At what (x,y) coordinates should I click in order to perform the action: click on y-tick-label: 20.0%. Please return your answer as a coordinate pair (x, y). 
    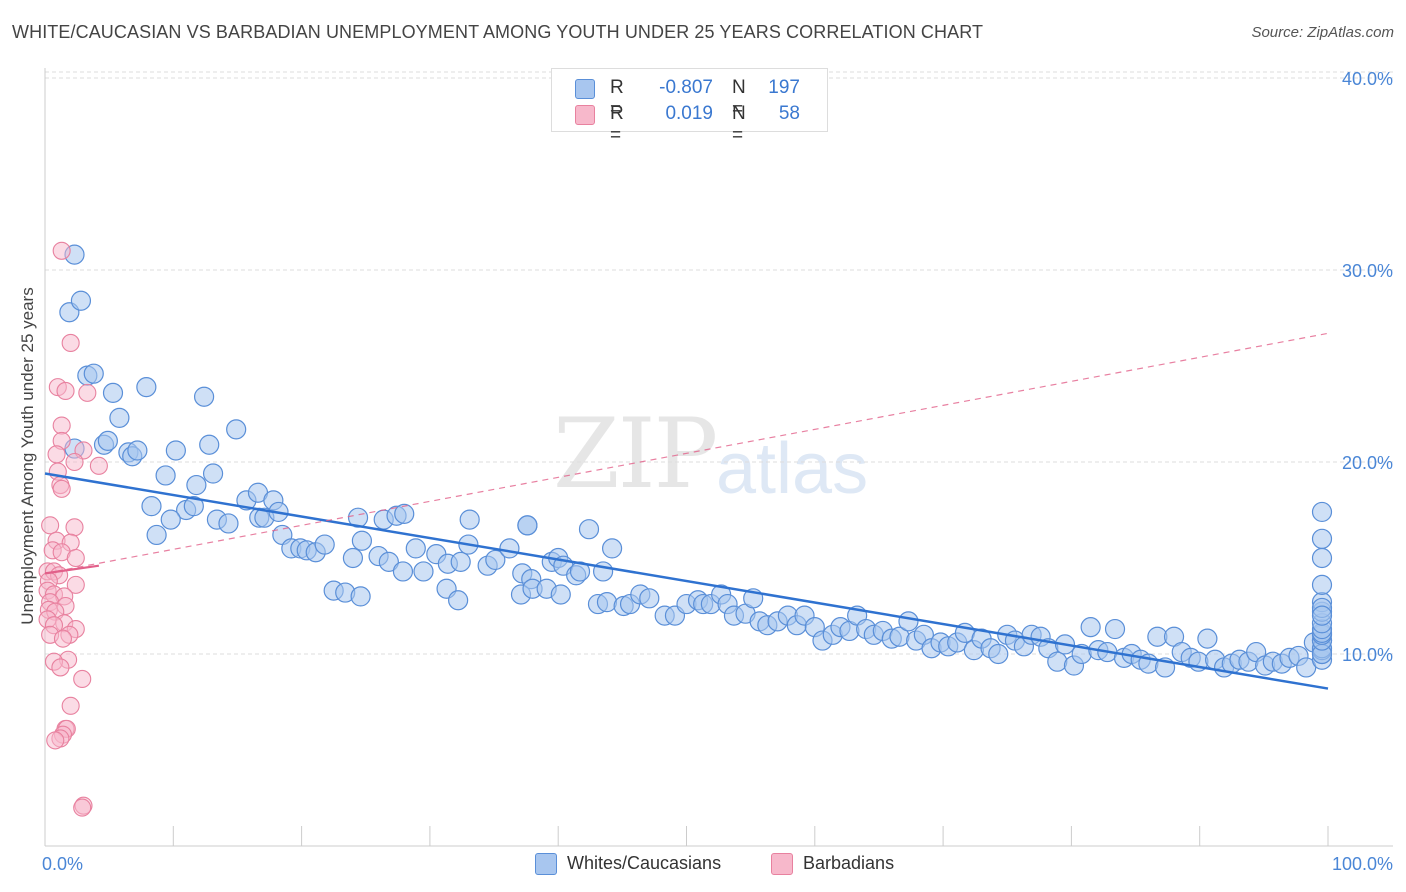
    Looking at the image, I should click on (1367, 463).